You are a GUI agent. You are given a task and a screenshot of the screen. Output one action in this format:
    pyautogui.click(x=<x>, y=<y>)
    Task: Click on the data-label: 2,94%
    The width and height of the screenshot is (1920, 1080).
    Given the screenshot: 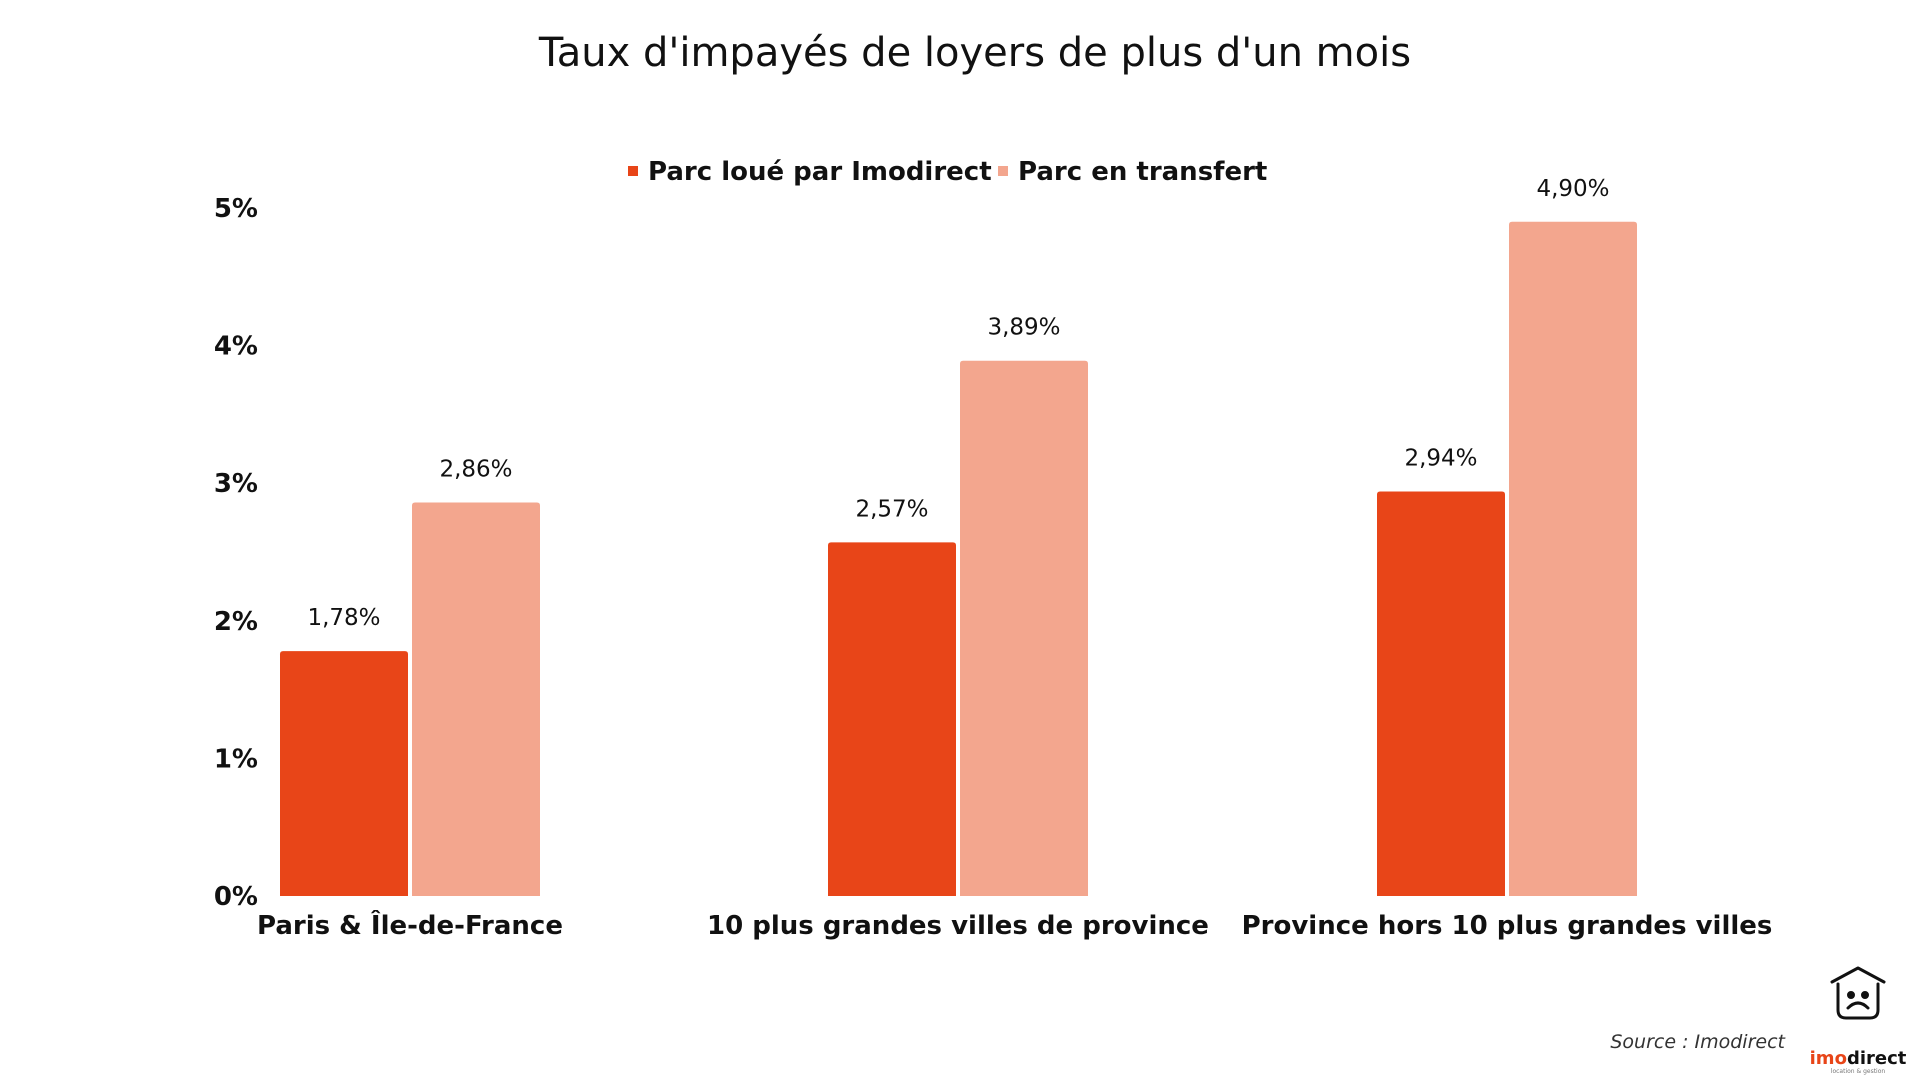 What is the action you would take?
    pyautogui.click(x=1440, y=458)
    